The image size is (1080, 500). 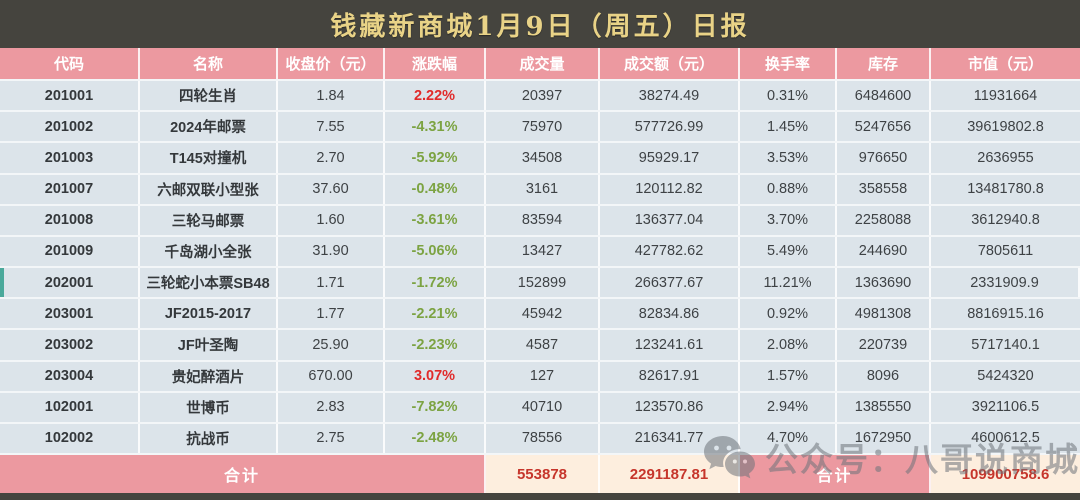 What do you see at coordinates (435, 189) in the screenshot?
I see `cell-change-percent: -0.48%` at bounding box center [435, 189].